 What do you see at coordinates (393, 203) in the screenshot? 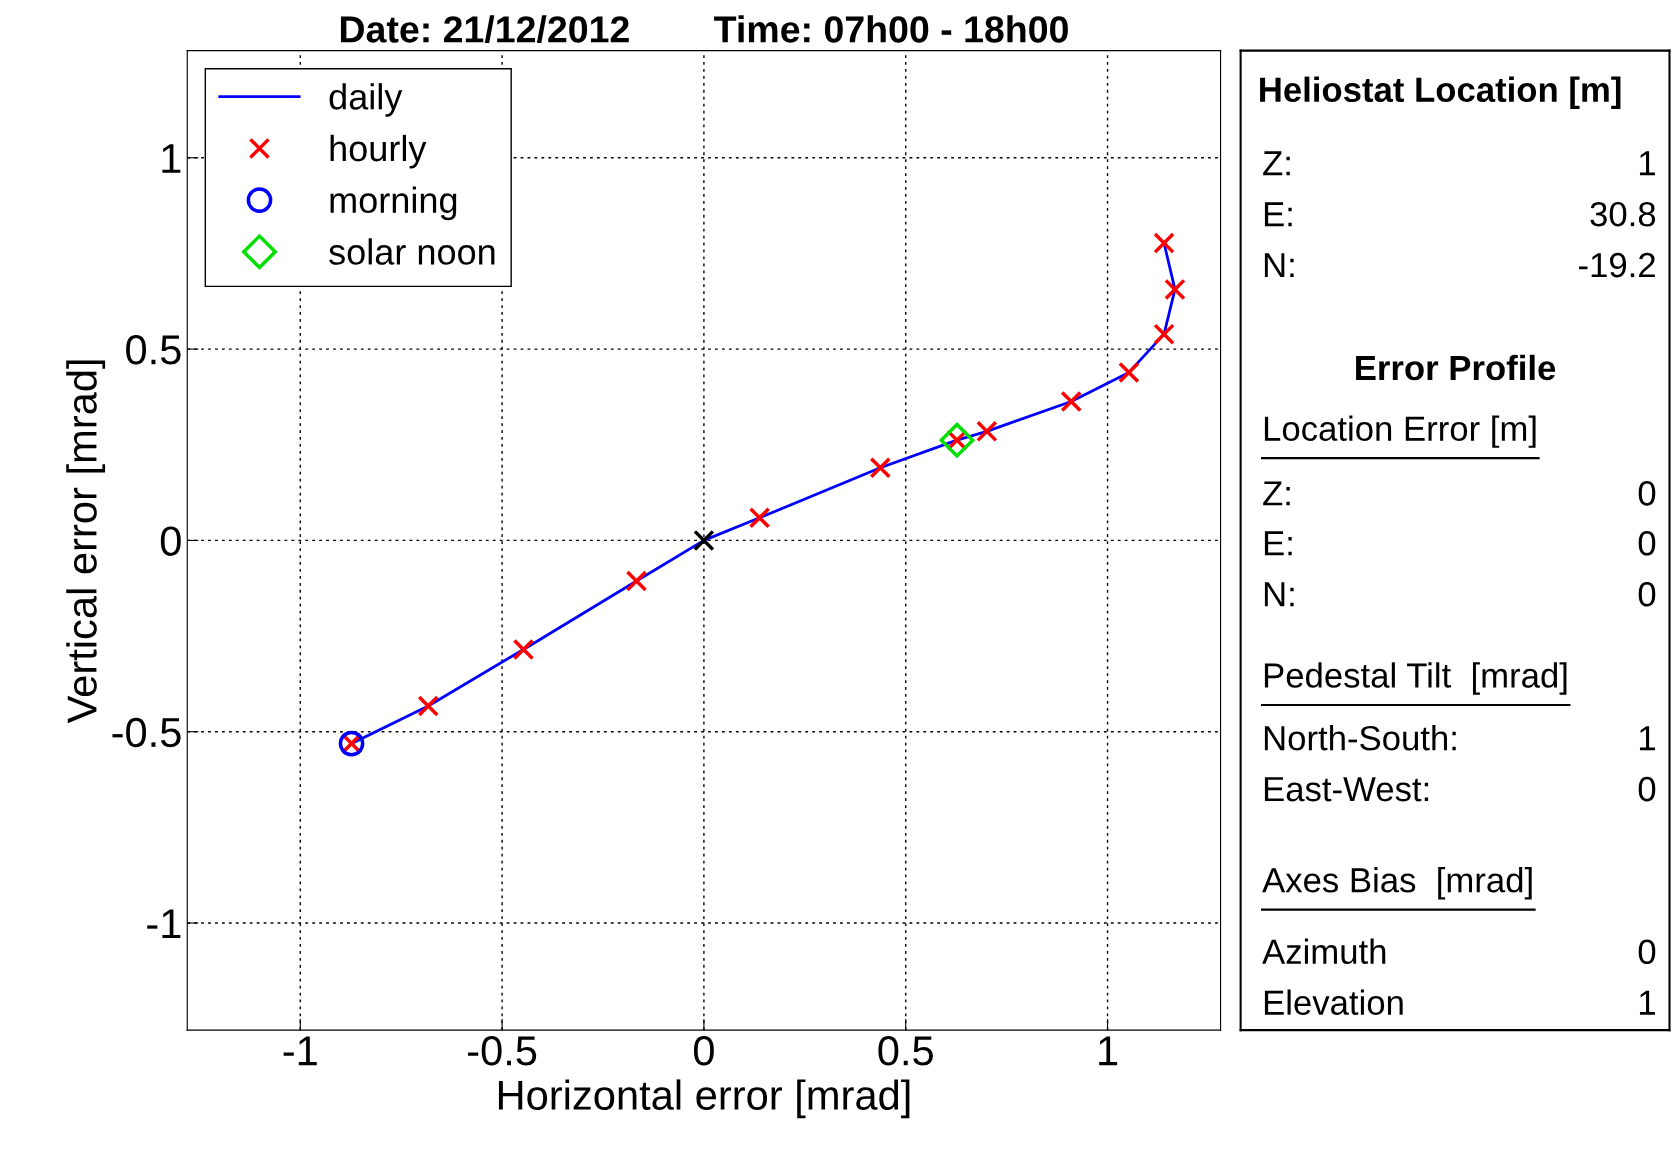
I see `legend-label: morning` at bounding box center [393, 203].